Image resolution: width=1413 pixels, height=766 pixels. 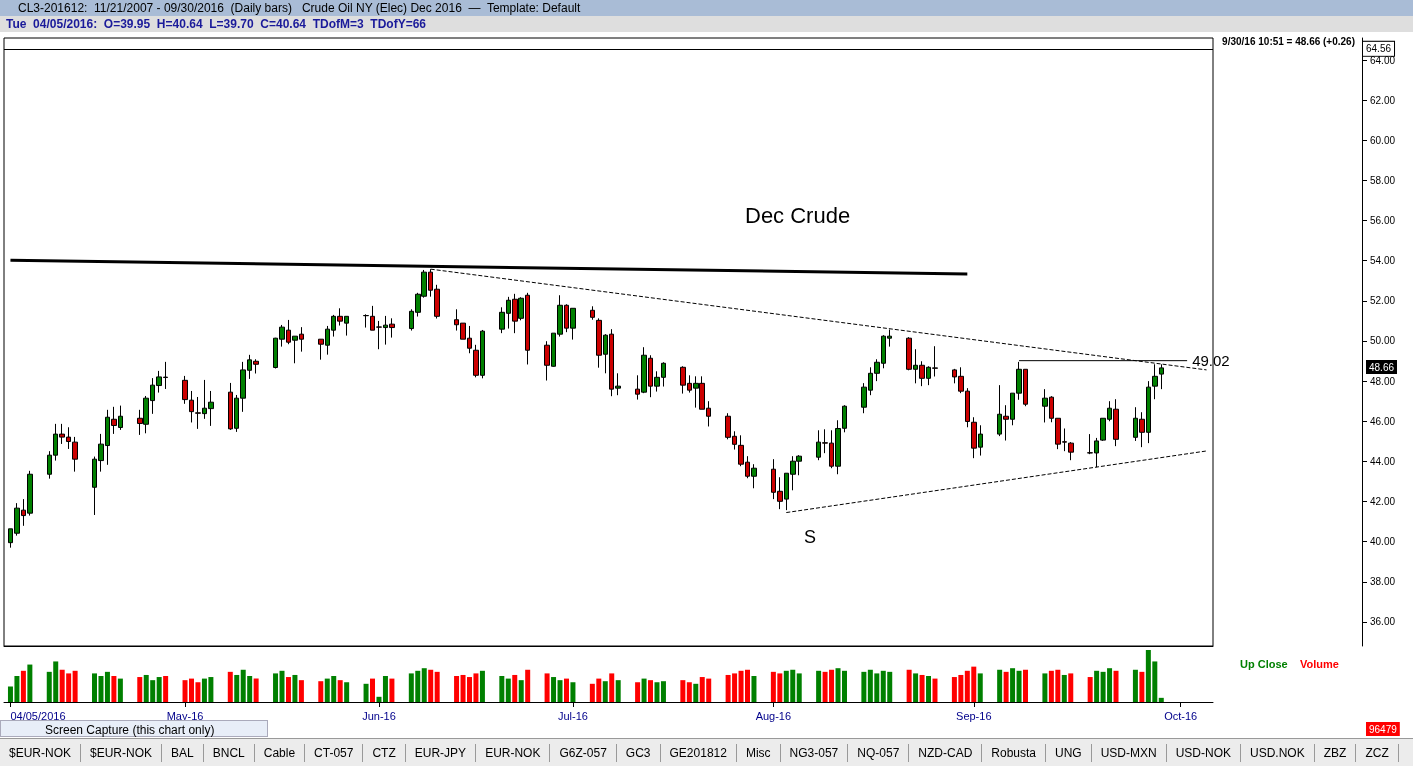 I want to click on text: 96479, so click(x=1383, y=729).